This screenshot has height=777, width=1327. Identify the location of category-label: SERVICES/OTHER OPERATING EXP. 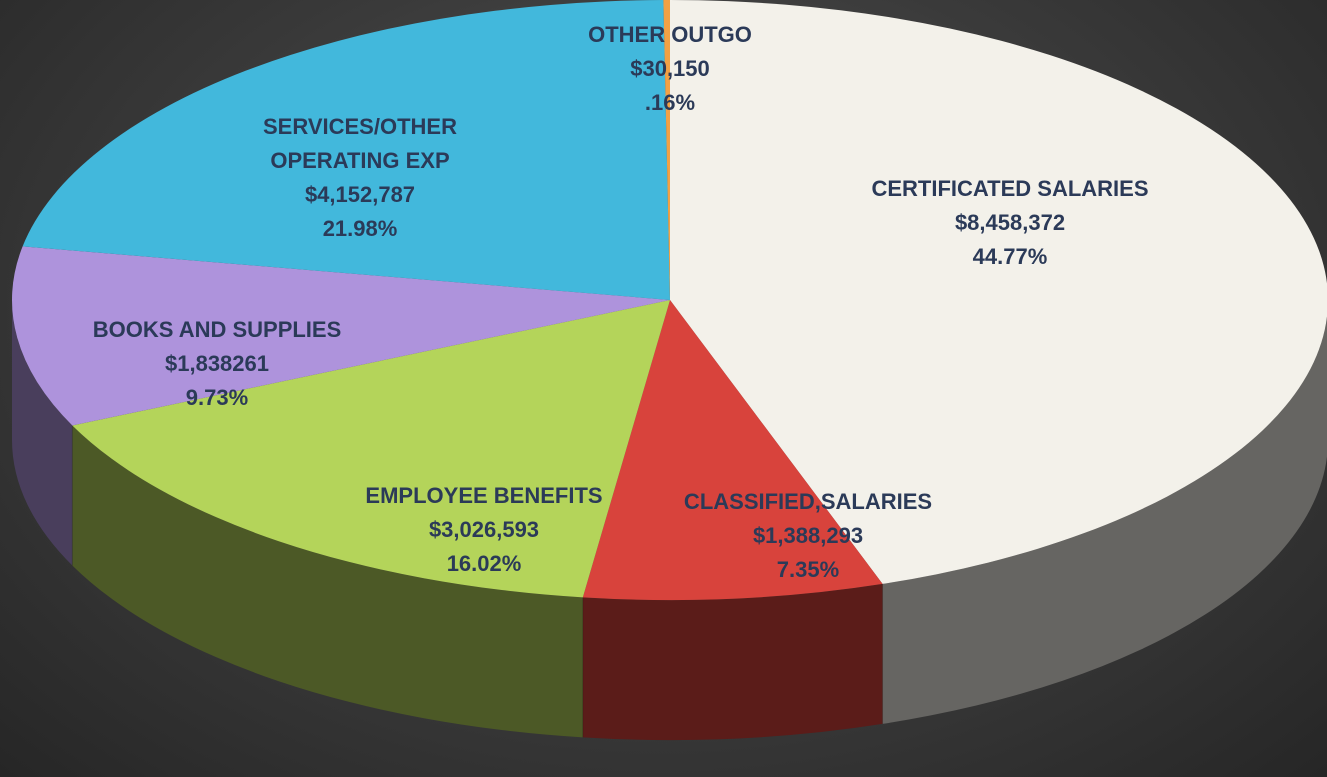
(360, 143).